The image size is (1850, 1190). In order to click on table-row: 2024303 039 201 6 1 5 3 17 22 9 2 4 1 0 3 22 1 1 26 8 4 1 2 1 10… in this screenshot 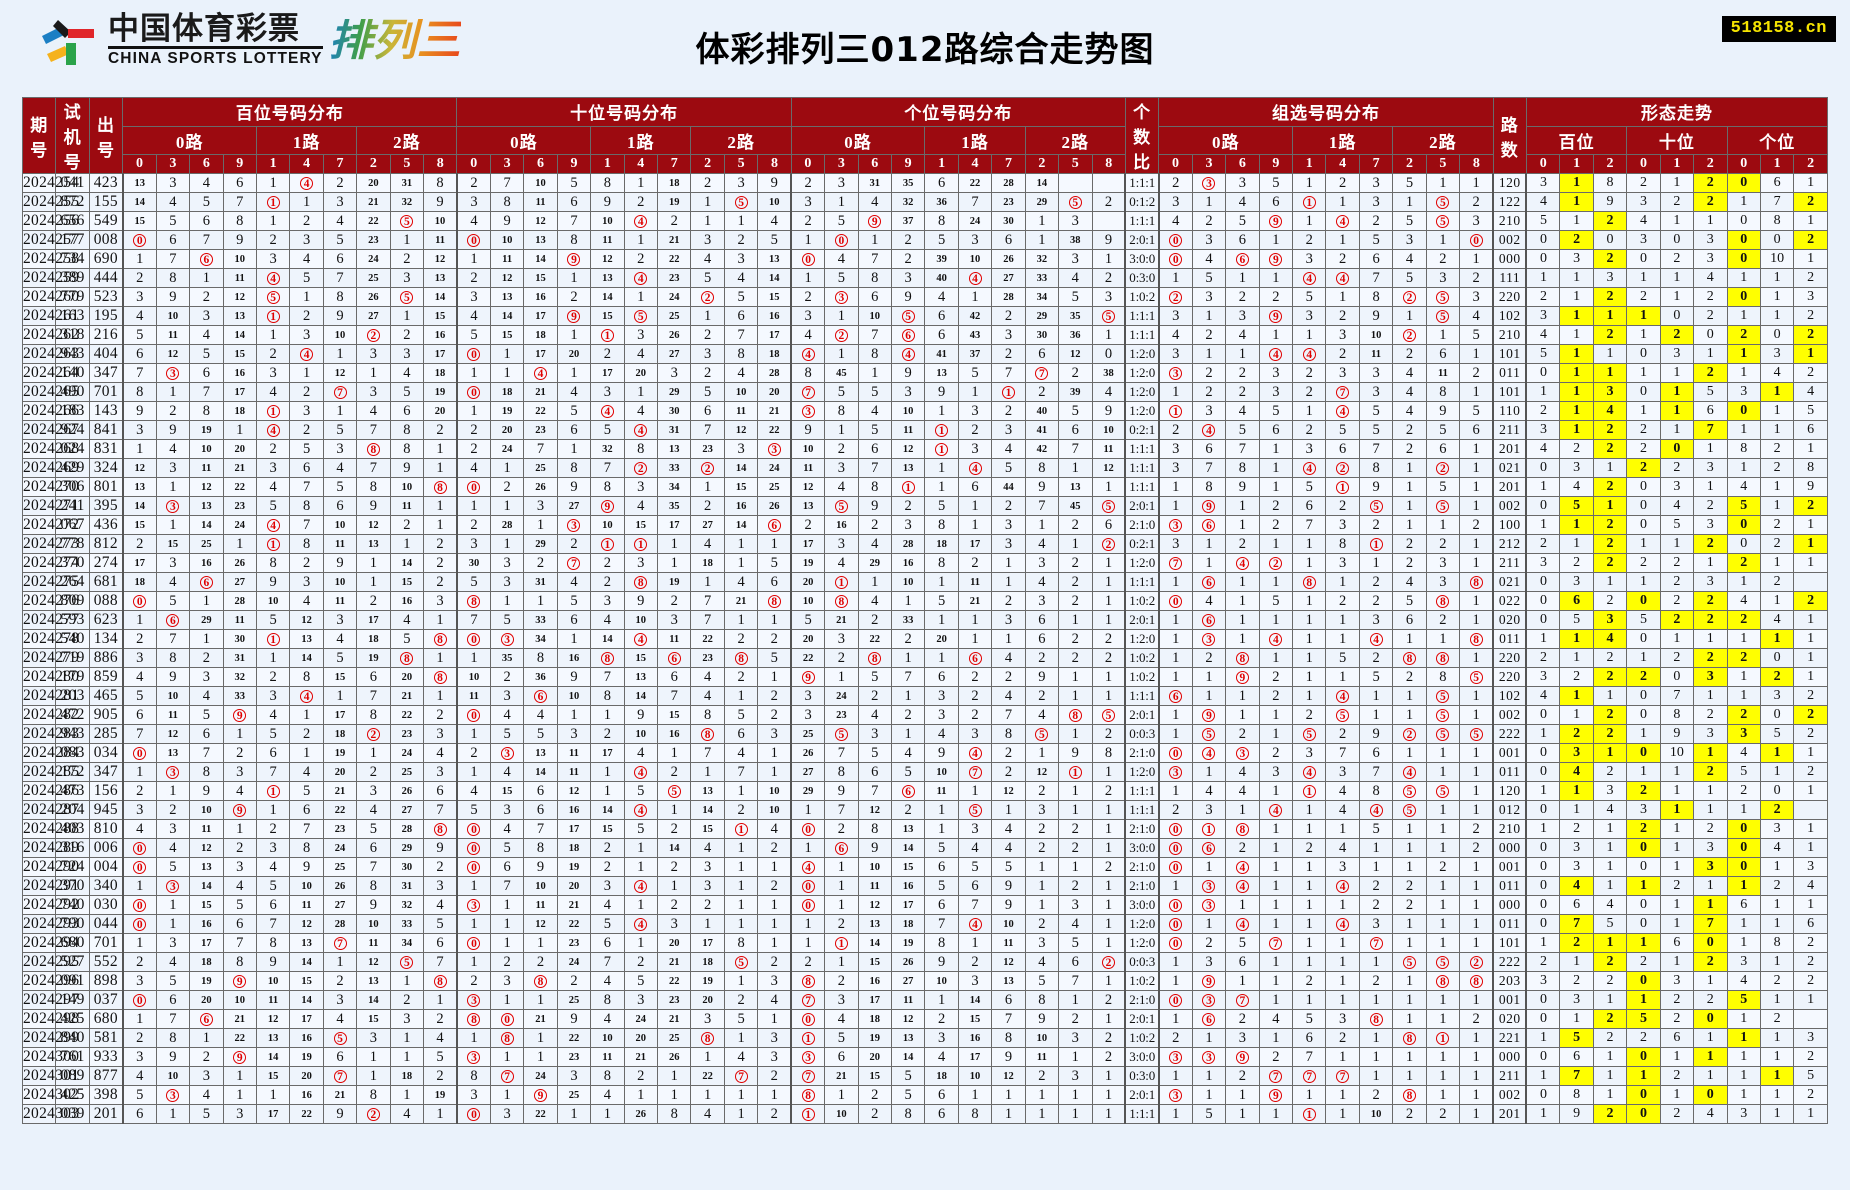, I will do `click(924, 1114)`.